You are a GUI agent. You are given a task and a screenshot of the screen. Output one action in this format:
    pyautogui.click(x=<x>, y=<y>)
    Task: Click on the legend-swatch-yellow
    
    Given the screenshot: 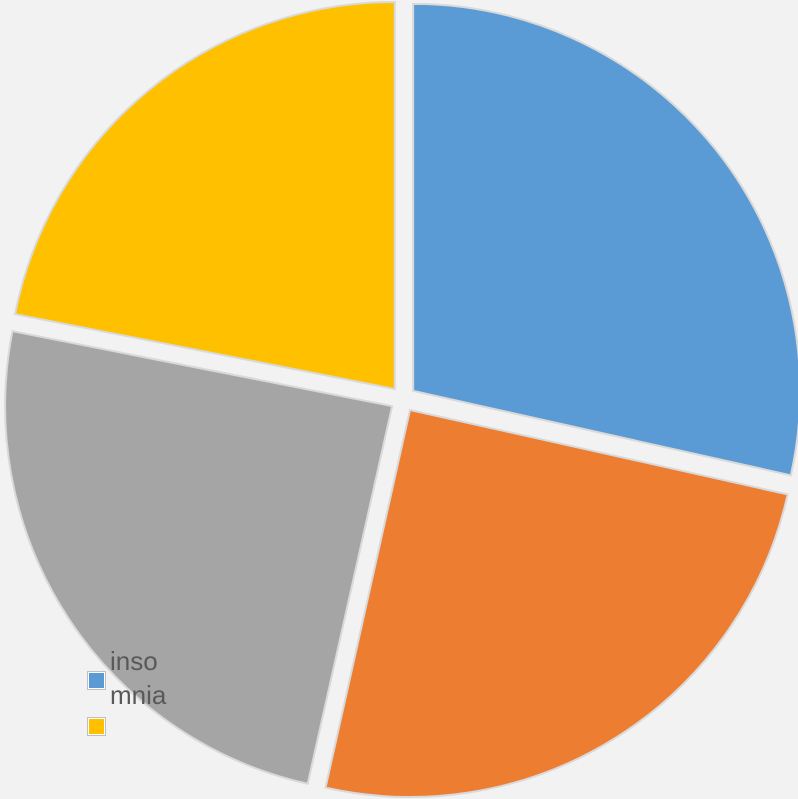 What is the action you would take?
    pyautogui.click(x=96, y=726)
    